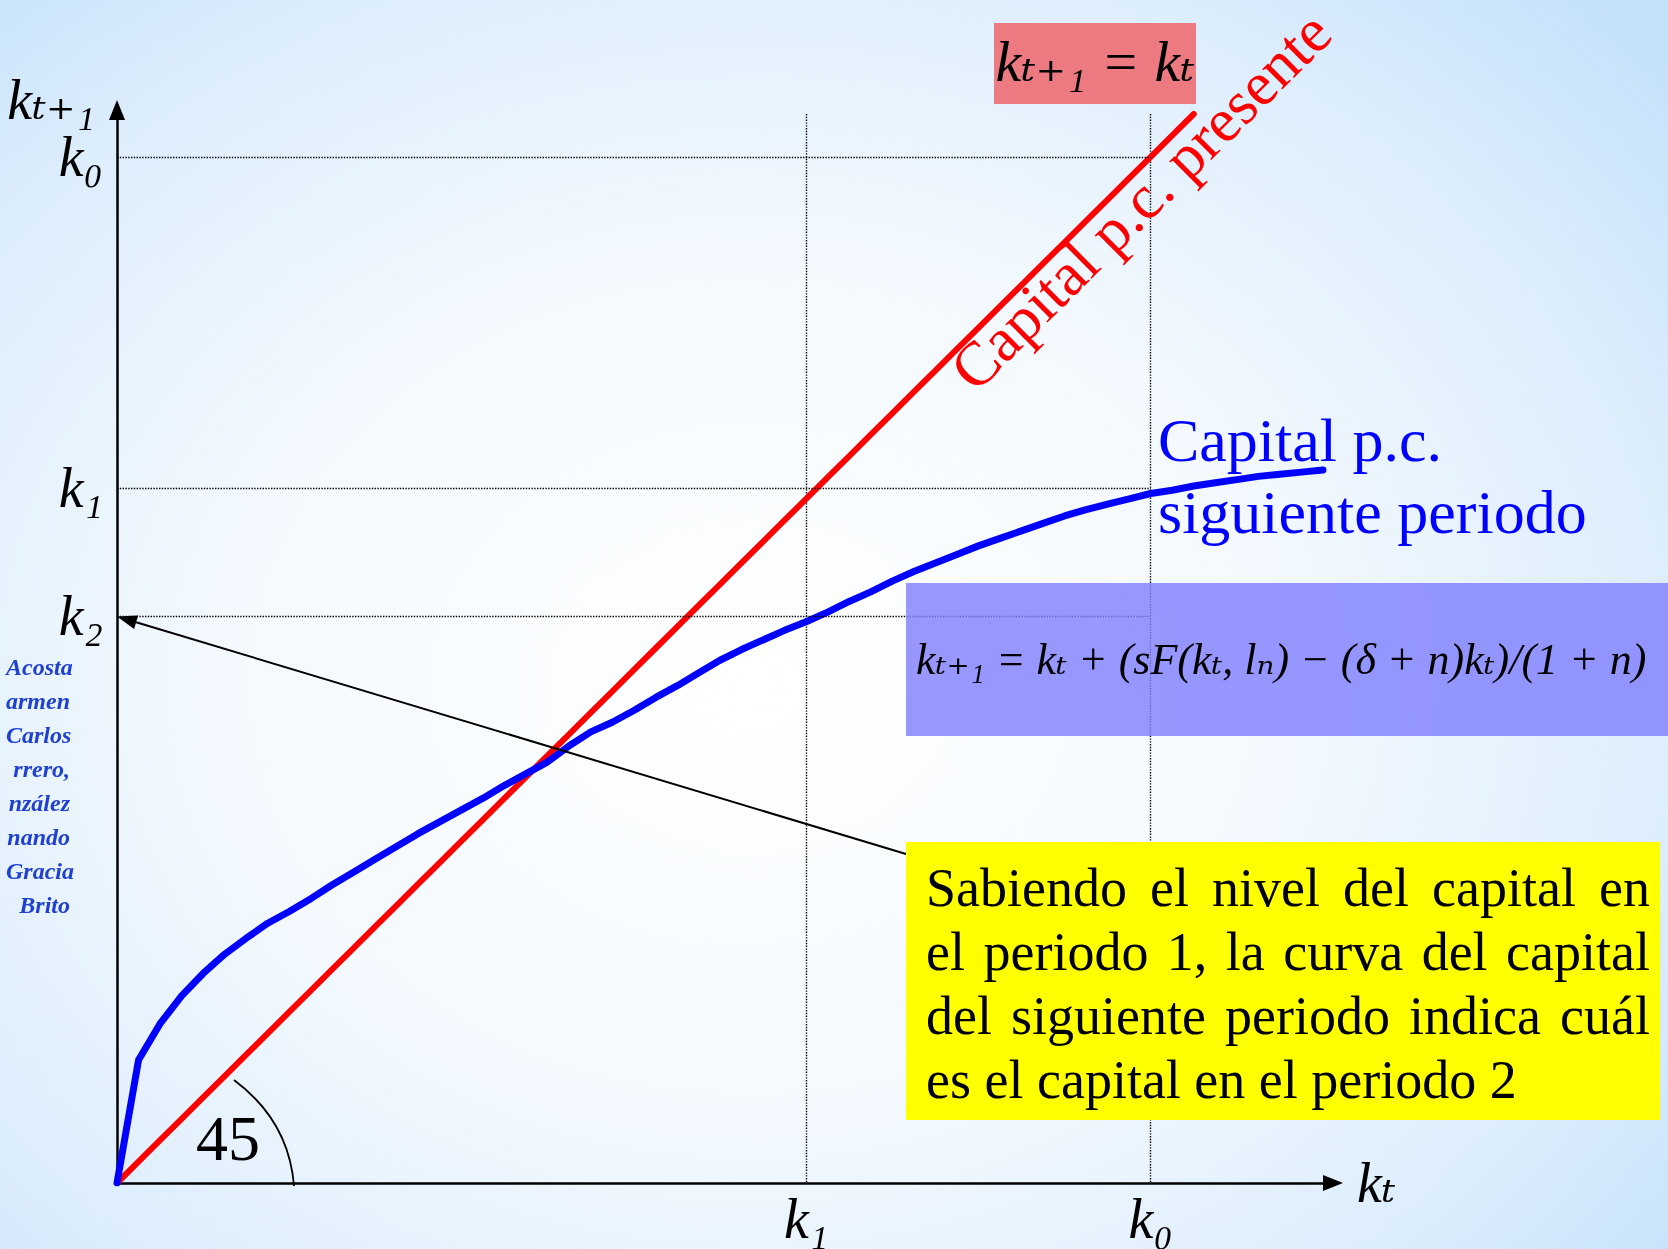 Image resolution: width=1668 pixels, height=1249 pixels. Describe the element at coordinates (80, 488) in the screenshot. I see `ref-line-label: k₁` at that location.